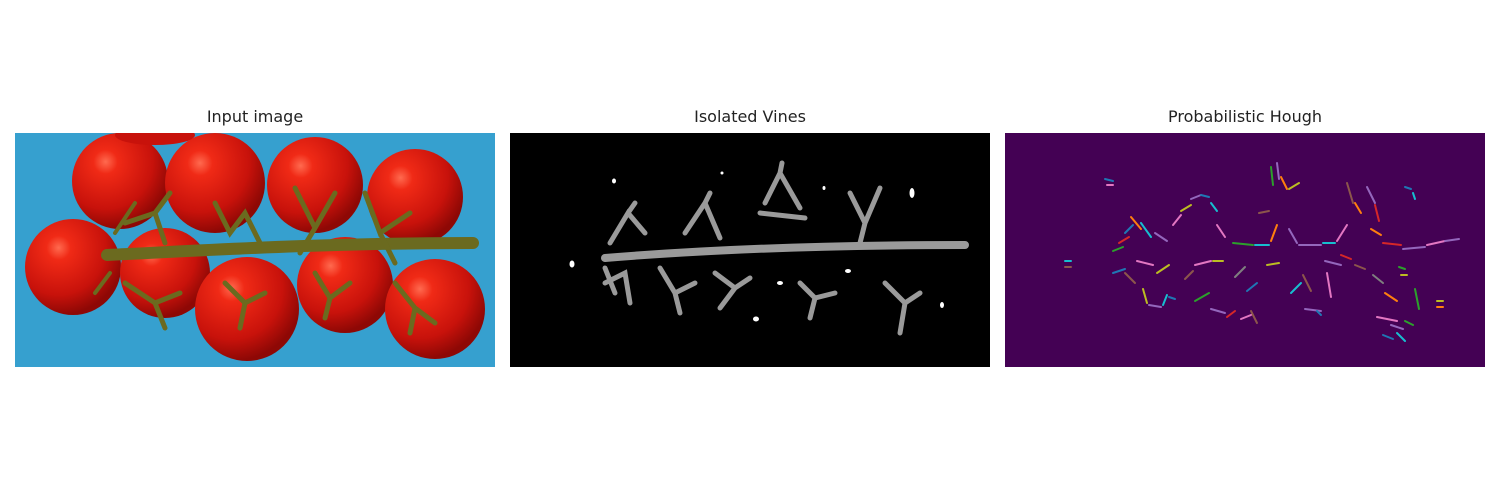 This screenshot has width=1500, height=500. I want to click on vine-mask, so click(750, 250).